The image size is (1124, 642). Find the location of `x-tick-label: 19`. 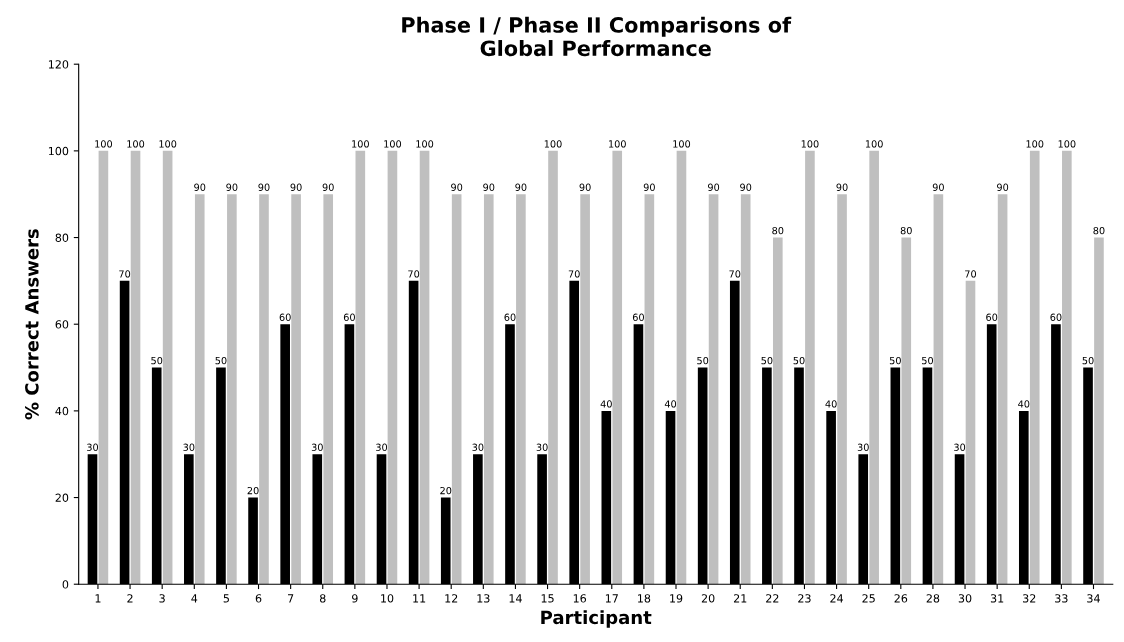

x-tick-label: 19 is located at coordinates (676, 598).